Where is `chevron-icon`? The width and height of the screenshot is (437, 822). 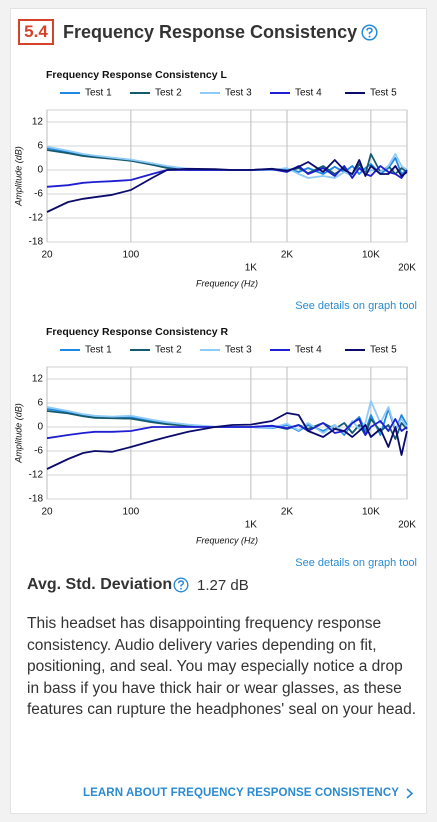
chevron-icon is located at coordinates (410, 793).